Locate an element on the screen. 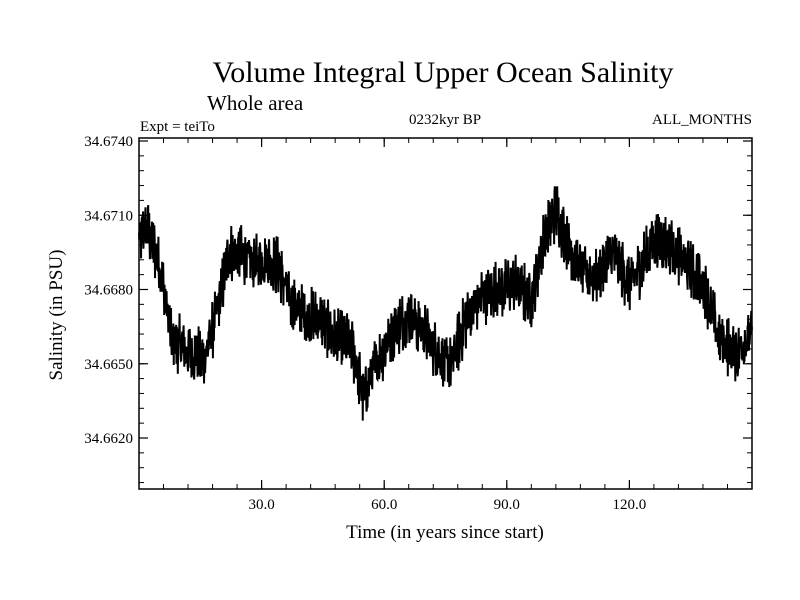 The image size is (800, 600). x-tick-label: 30.0 is located at coordinates (261, 505).